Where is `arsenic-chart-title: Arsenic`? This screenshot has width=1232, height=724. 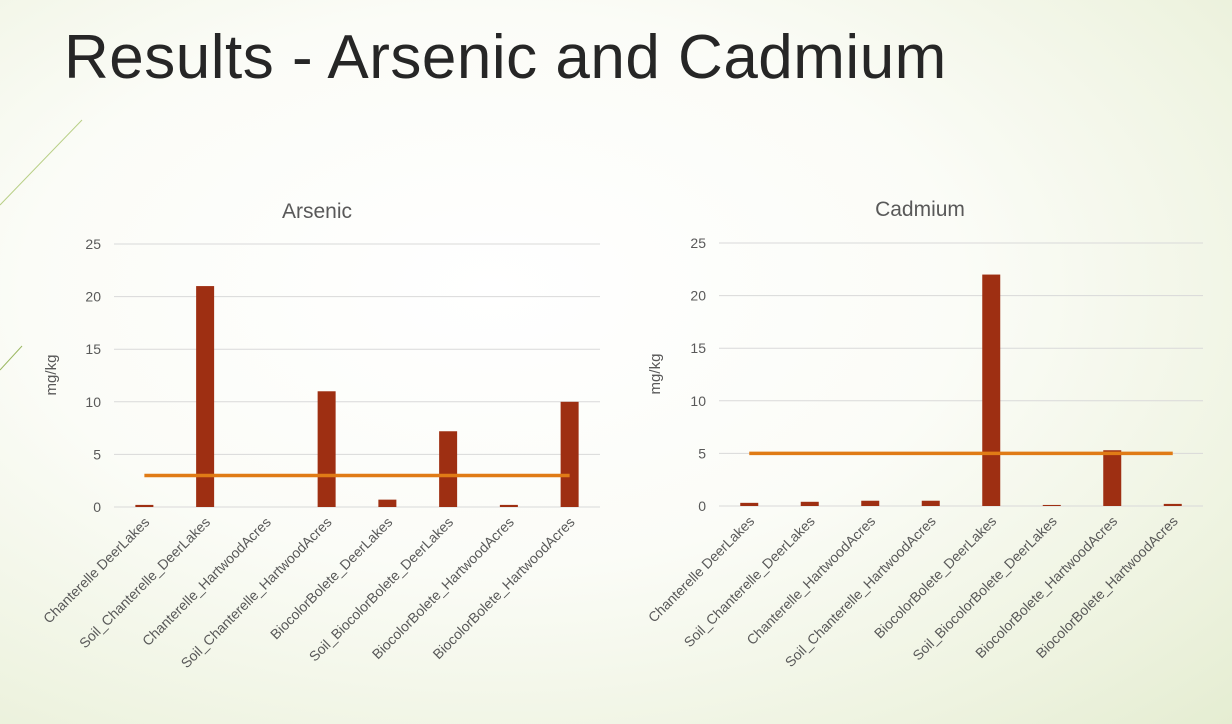 arsenic-chart-title: Arsenic is located at coordinates (317, 211).